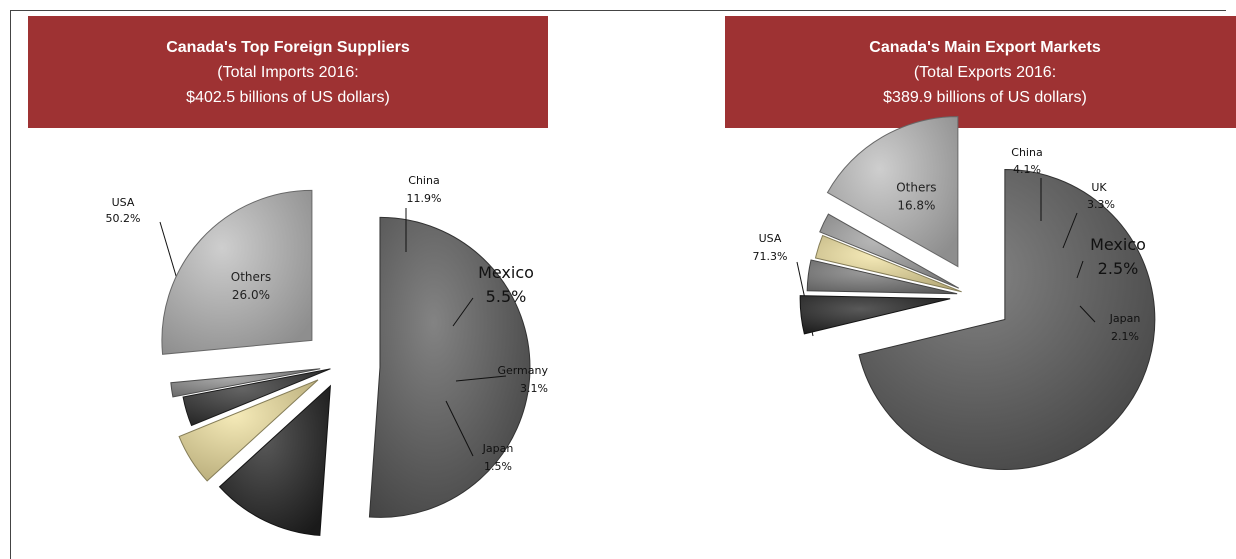 Image resolution: width=1236 pixels, height=559 pixels. Describe the element at coordinates (1027, 169) in the screenshot. I see `slice-value-china: 4.1%` at that location.